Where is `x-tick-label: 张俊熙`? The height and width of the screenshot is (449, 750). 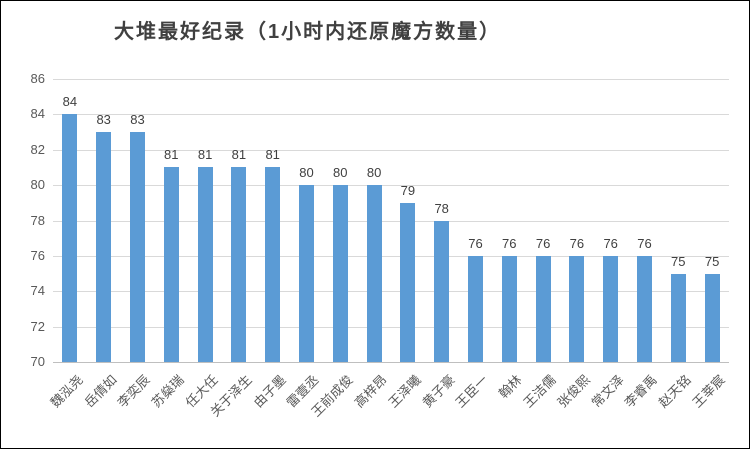 x-tick-label: 张俊熙 is located at coordinates (573, 391).